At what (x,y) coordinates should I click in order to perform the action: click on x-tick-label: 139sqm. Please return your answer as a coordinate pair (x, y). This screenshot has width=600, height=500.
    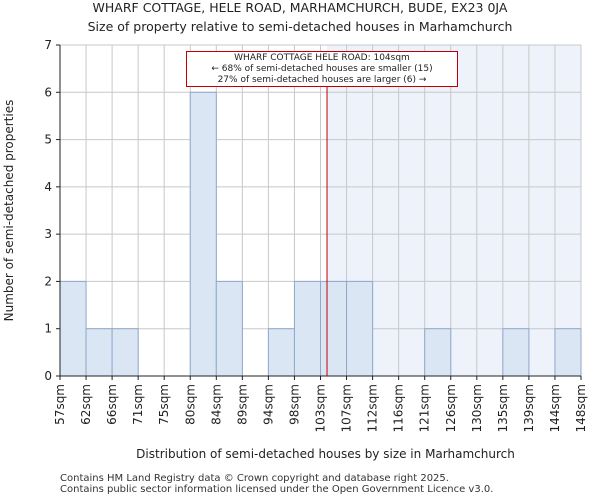
    Looking at the image, I should click on (529, 408).